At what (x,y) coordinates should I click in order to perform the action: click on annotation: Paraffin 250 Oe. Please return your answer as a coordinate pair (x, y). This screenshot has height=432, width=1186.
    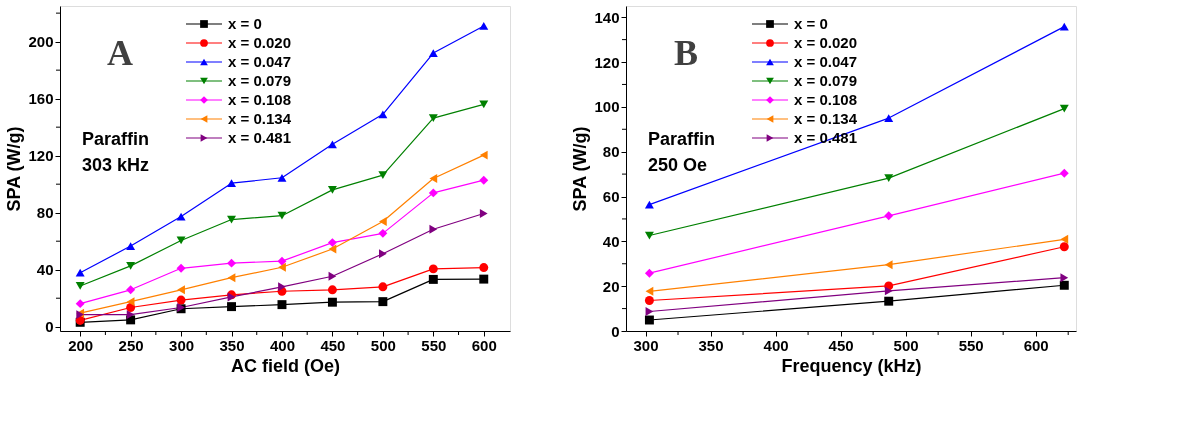
    Looking at the image, I should click on (682, 152).